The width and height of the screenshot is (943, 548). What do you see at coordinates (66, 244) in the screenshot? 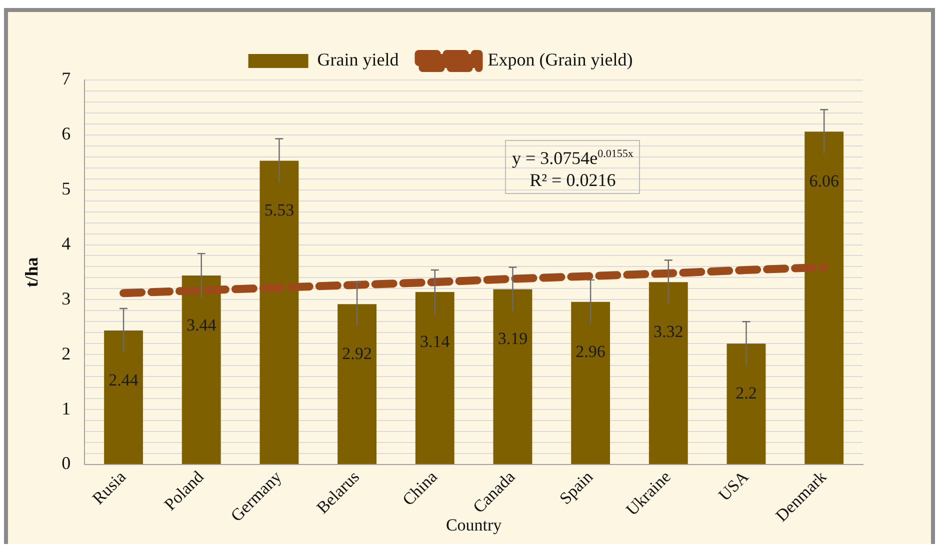
I see `y-tick-label: 4` at bounding box center [66, 244].